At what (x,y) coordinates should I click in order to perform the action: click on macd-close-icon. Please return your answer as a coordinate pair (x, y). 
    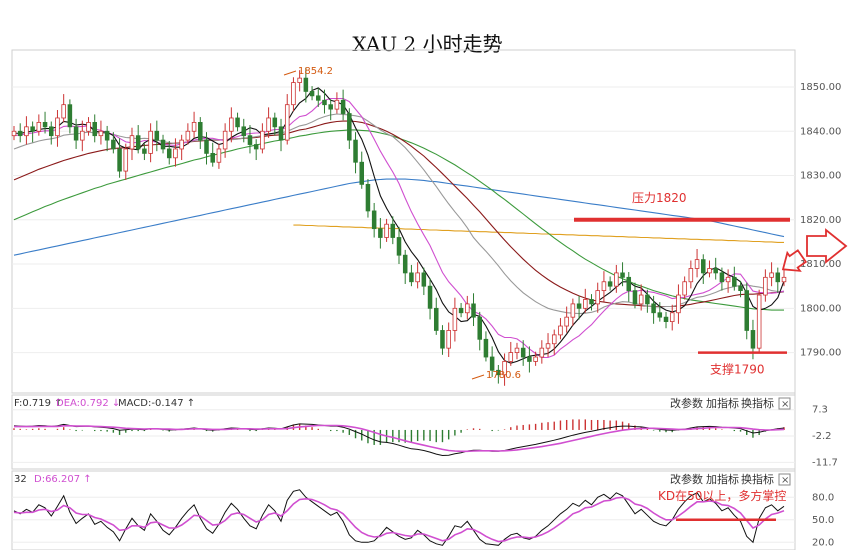
    Looking at the image, I should click on (784, 403).